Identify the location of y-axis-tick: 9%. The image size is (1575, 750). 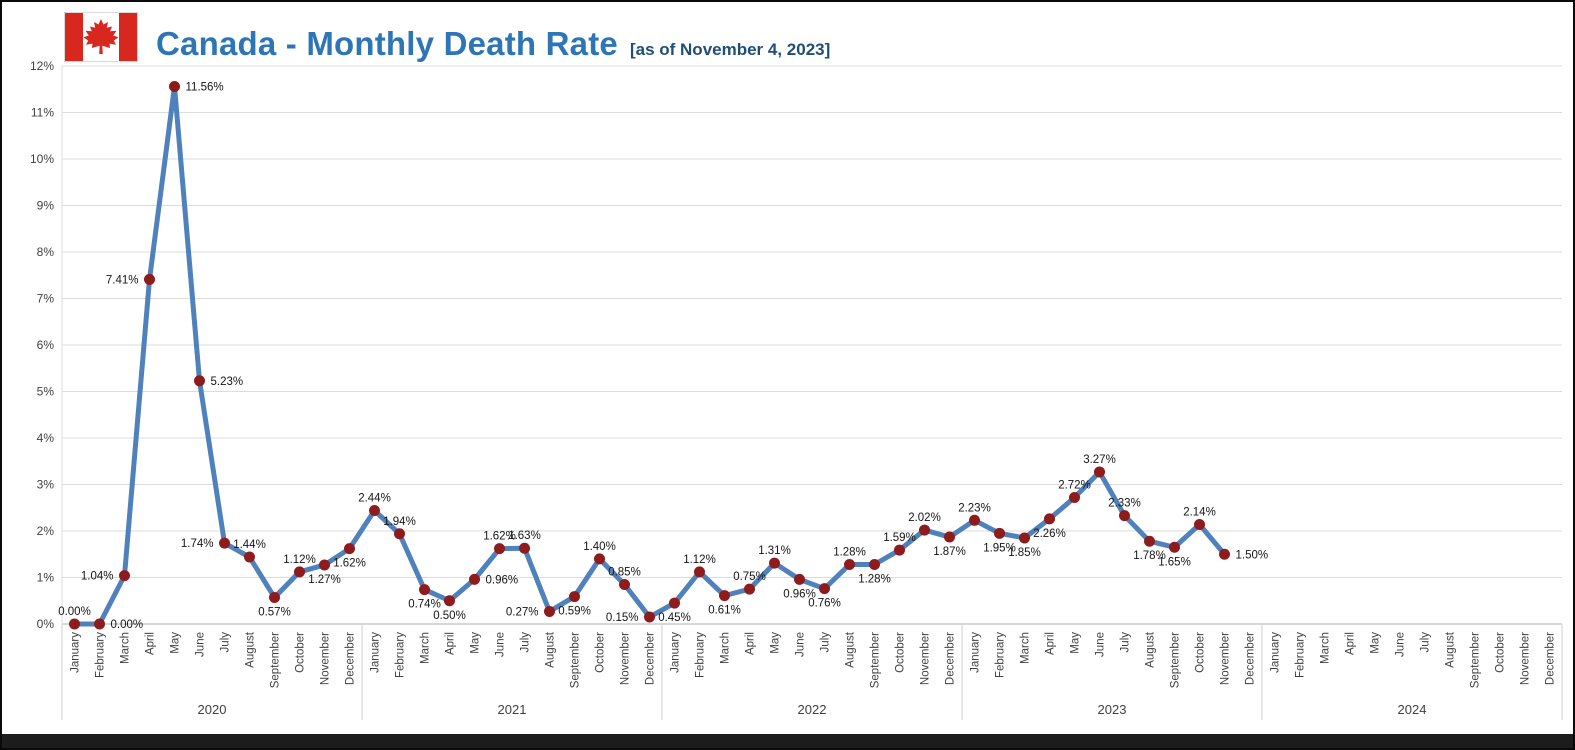
(46, 206).